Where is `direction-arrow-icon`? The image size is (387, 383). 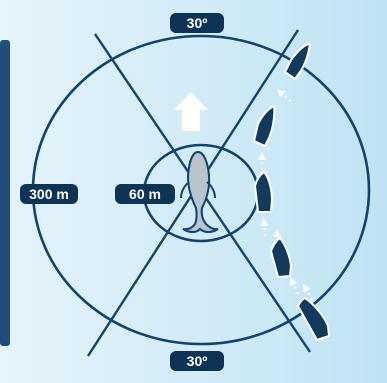
direction-arrow-icon is located at coordinates (191, 111).